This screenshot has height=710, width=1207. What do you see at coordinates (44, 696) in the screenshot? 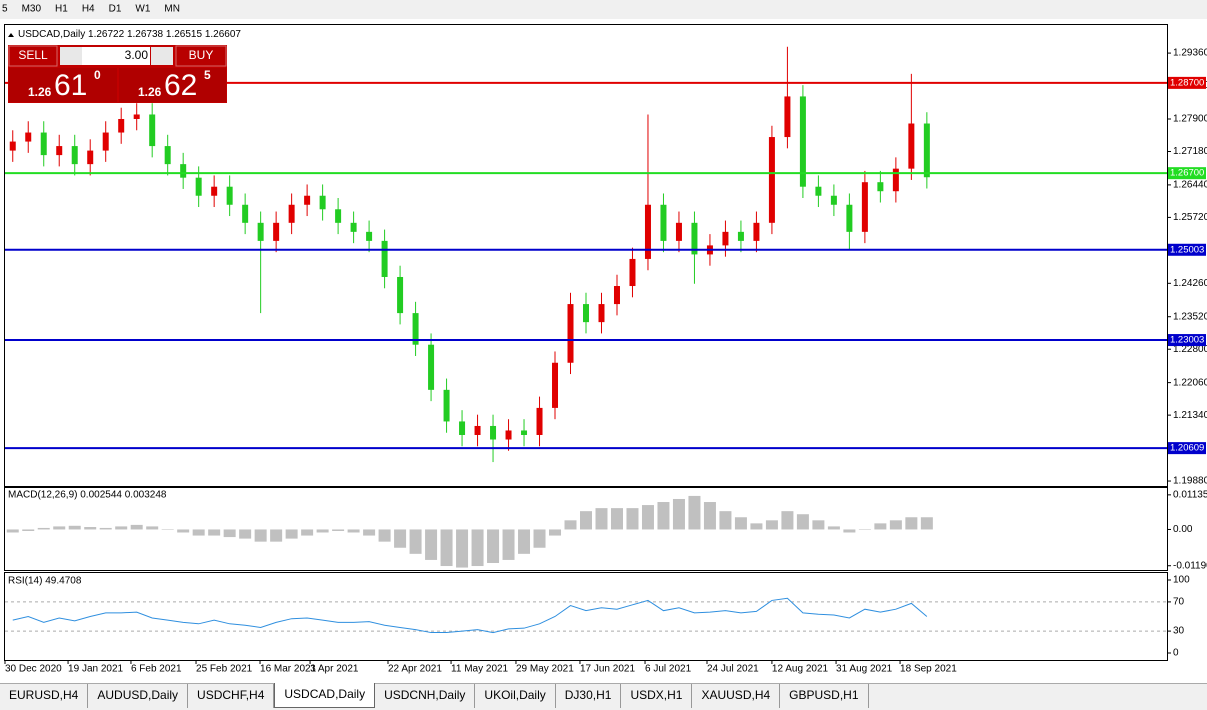
I see `chart-tab: EURUSD,H4` at bounding box center [44, 696].